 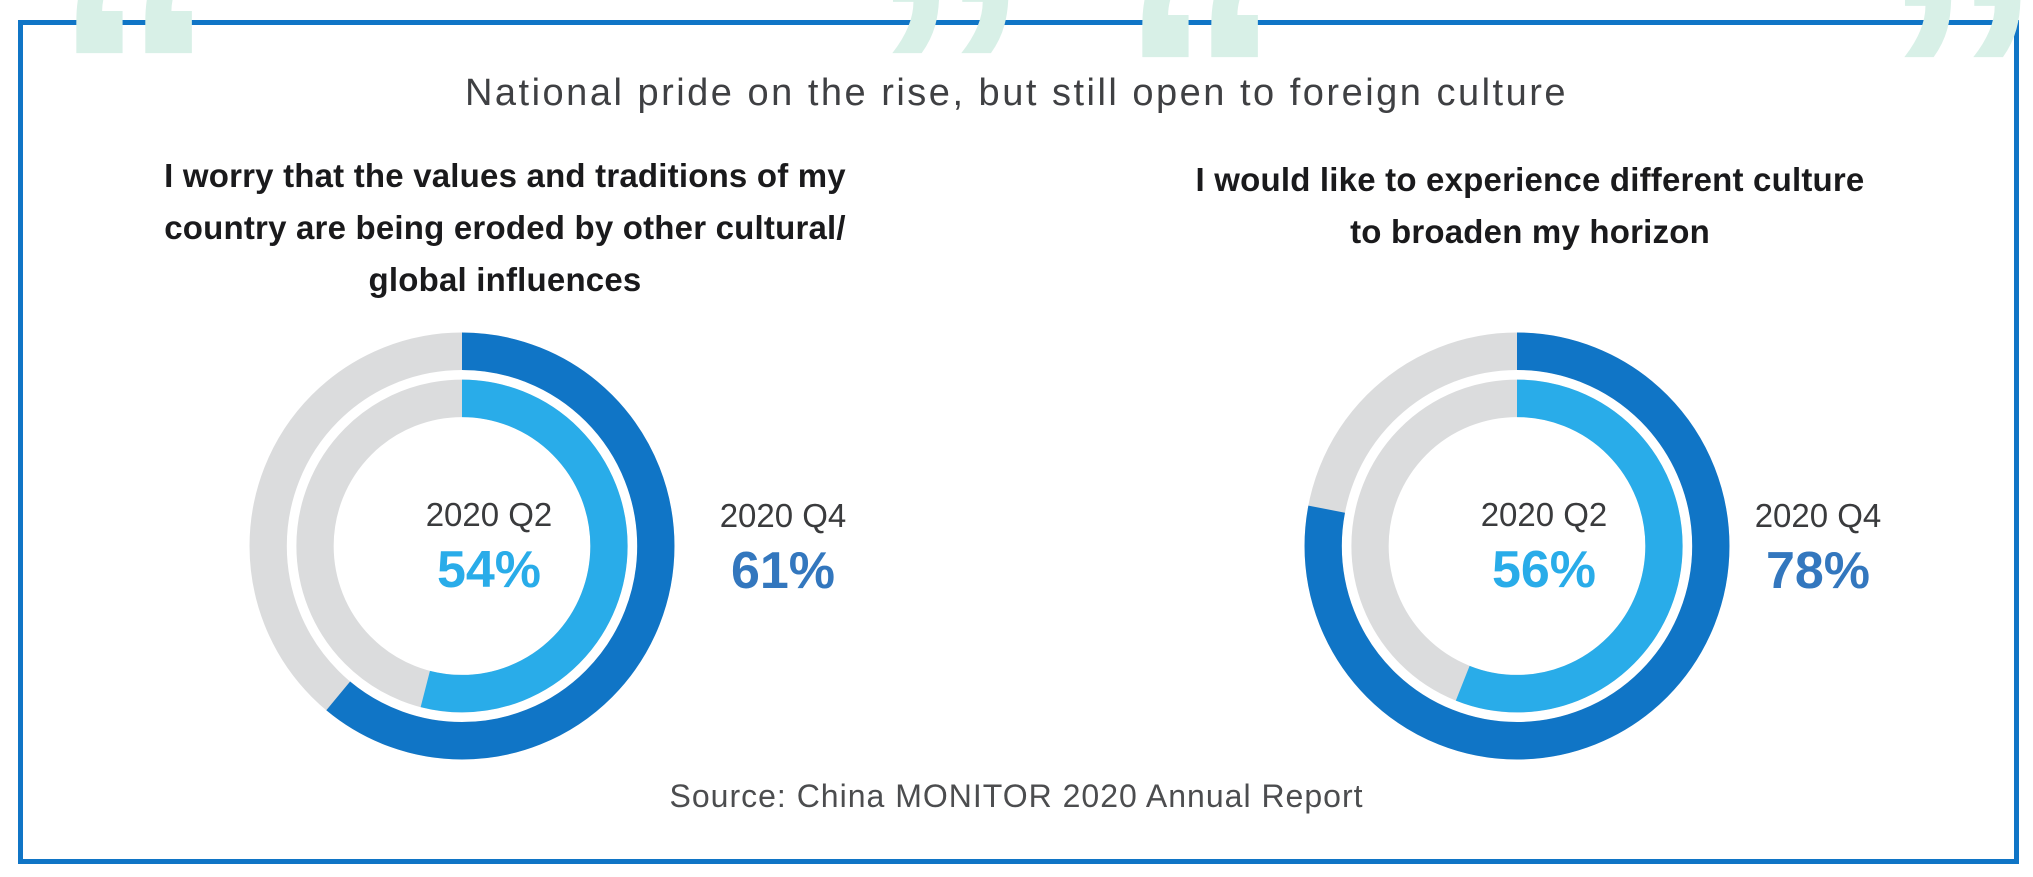 I want to click on q2-value: 56%, so click(x=1544, y=570).